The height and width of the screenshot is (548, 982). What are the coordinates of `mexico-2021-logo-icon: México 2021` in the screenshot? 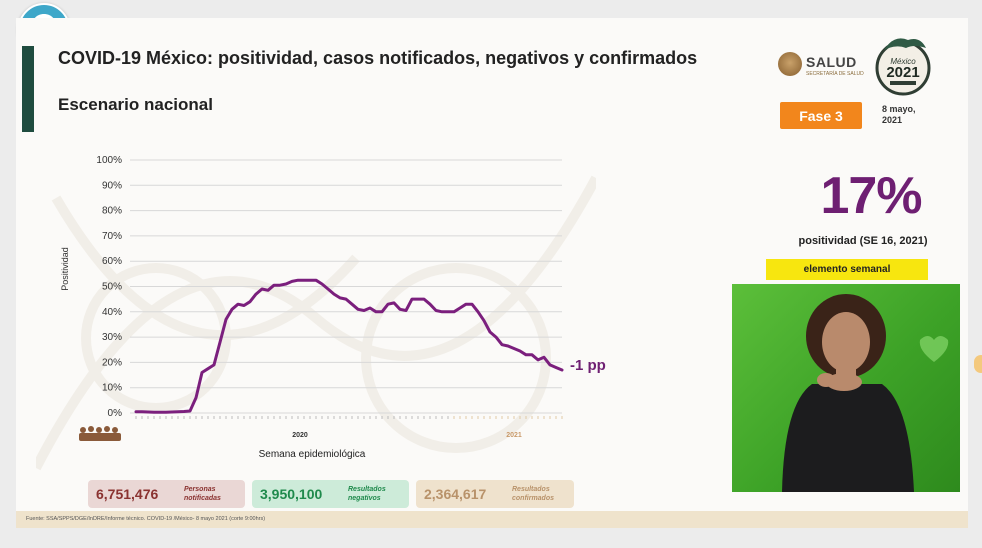 It's located at (903, 67).